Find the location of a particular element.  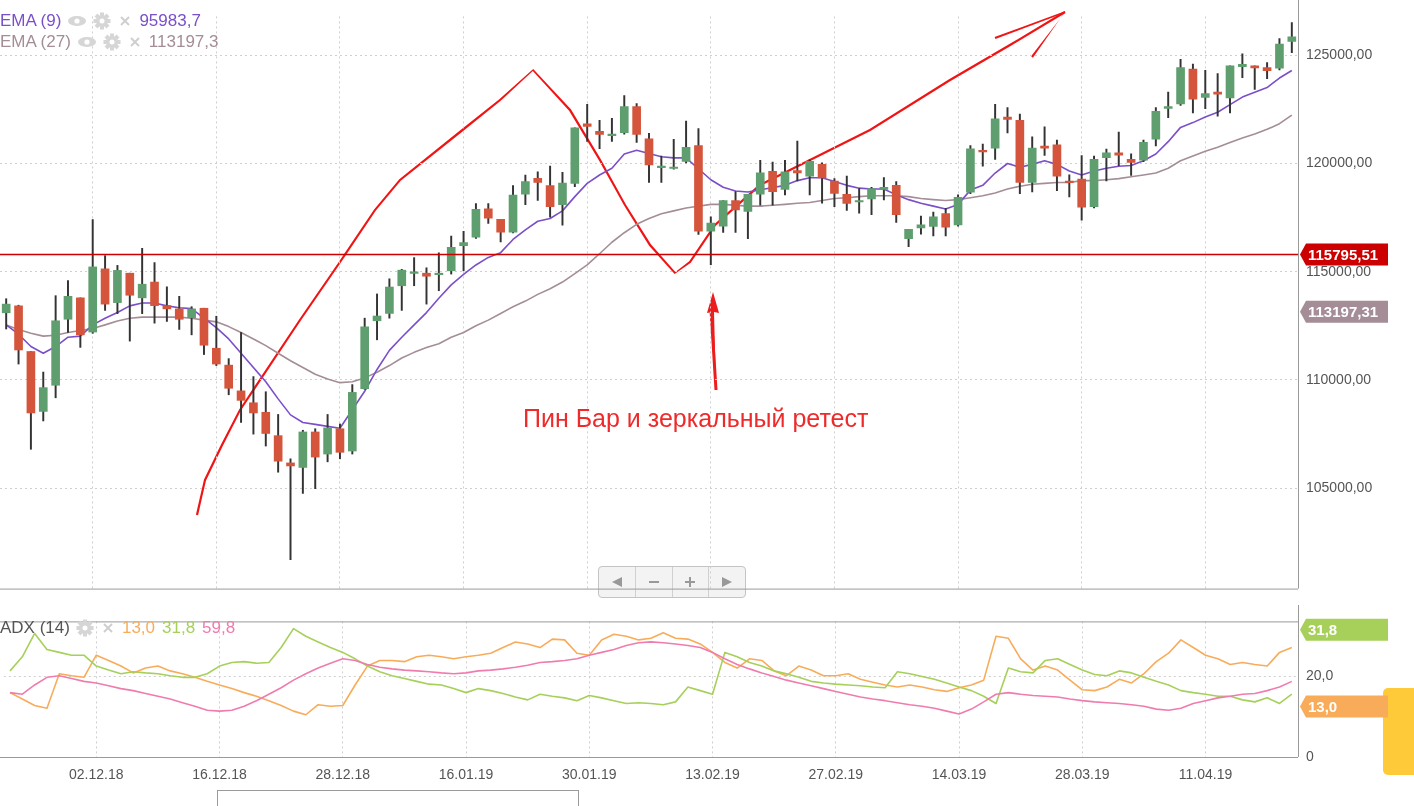

y-tick-label: 0 is located at coordinates (1310, 755).